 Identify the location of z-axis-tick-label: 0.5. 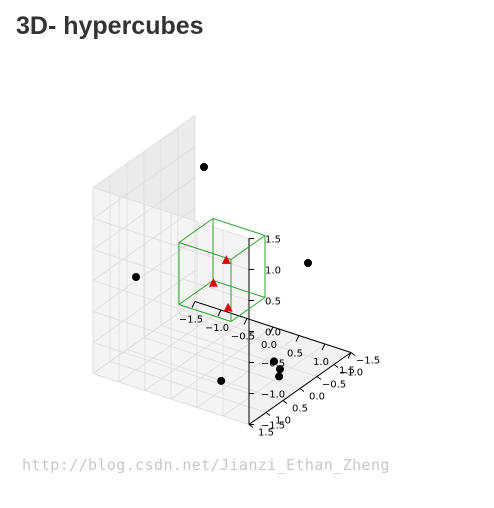
(273, 302).